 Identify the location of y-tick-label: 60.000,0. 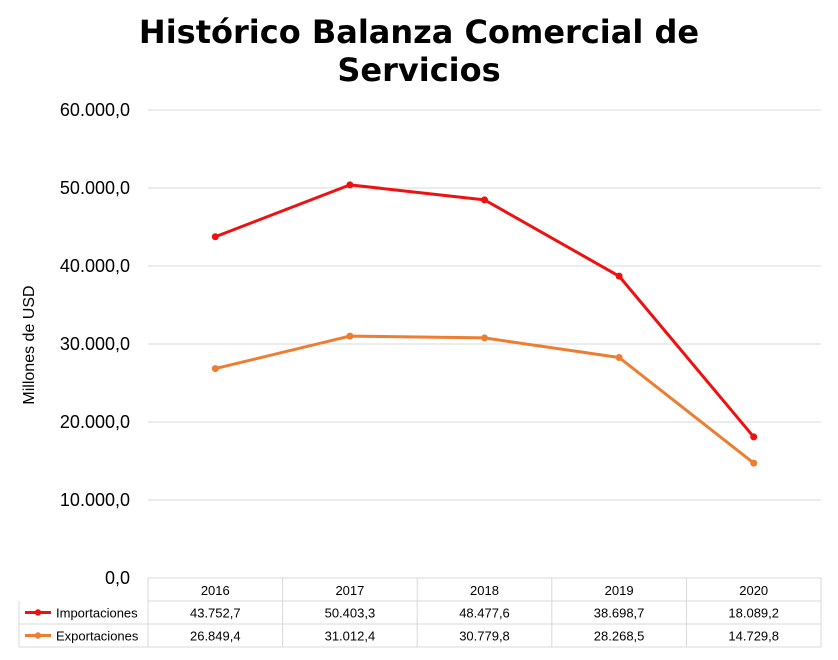
(95, 110).